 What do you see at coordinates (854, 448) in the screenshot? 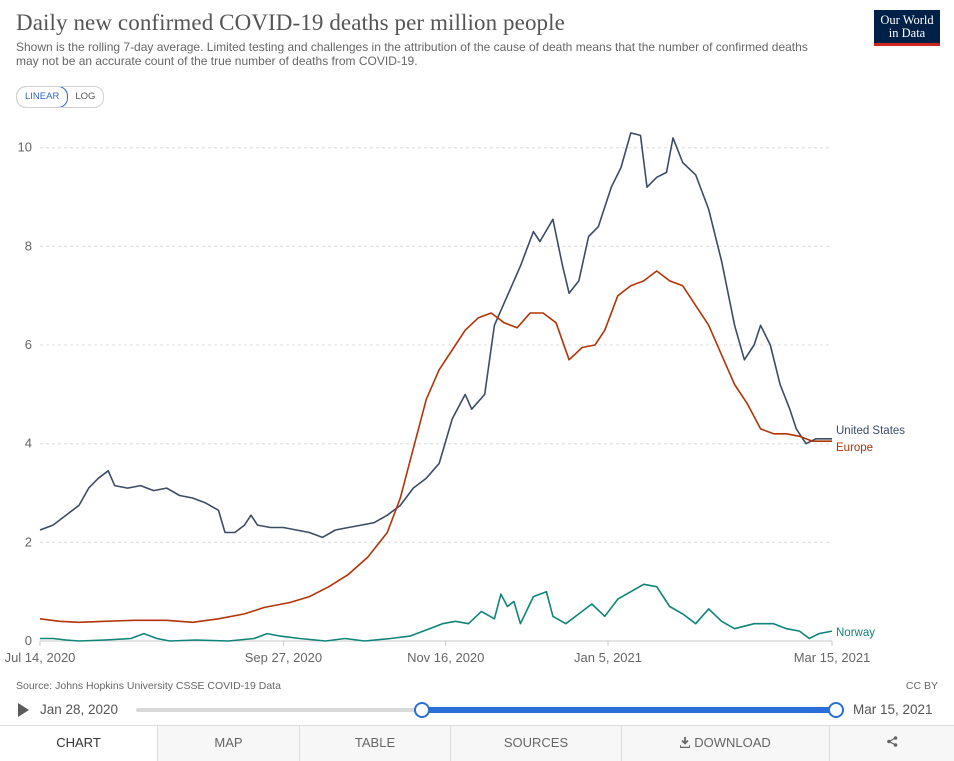
I see `series-label-europe: Europe` at bounding box center [854, 448].